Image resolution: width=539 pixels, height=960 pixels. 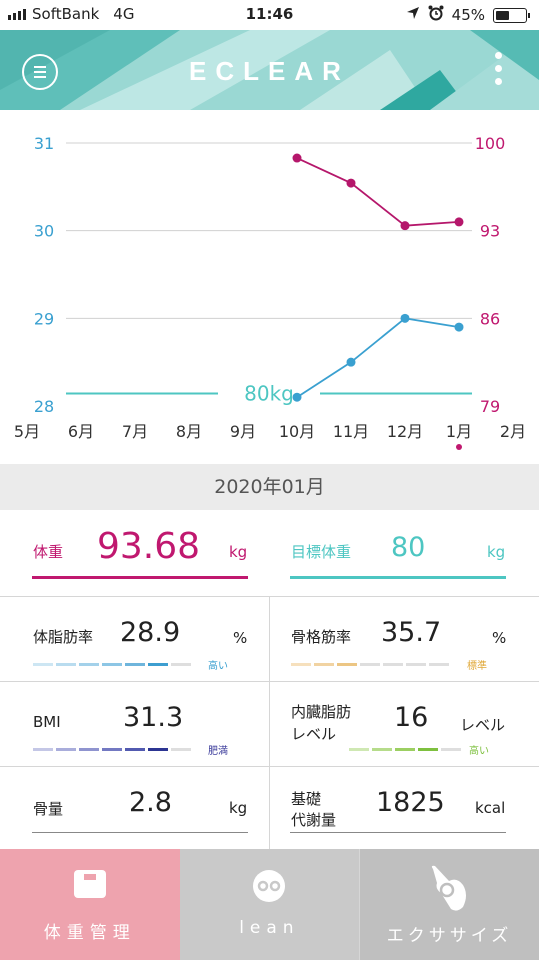 What do you see at coordinates (499, 638) in the screenshot?
I see `skeletal-muscle-unit: %` at bounding box center [499, 638].